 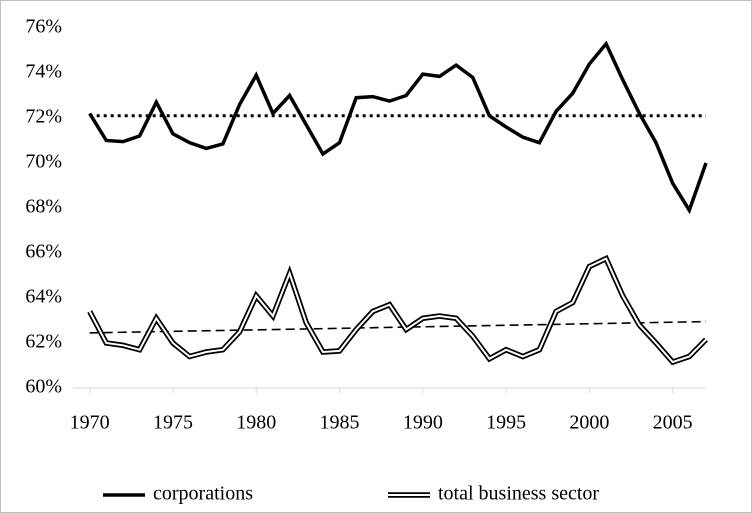 I want to click on reference-line, so click(x=398, y=327).